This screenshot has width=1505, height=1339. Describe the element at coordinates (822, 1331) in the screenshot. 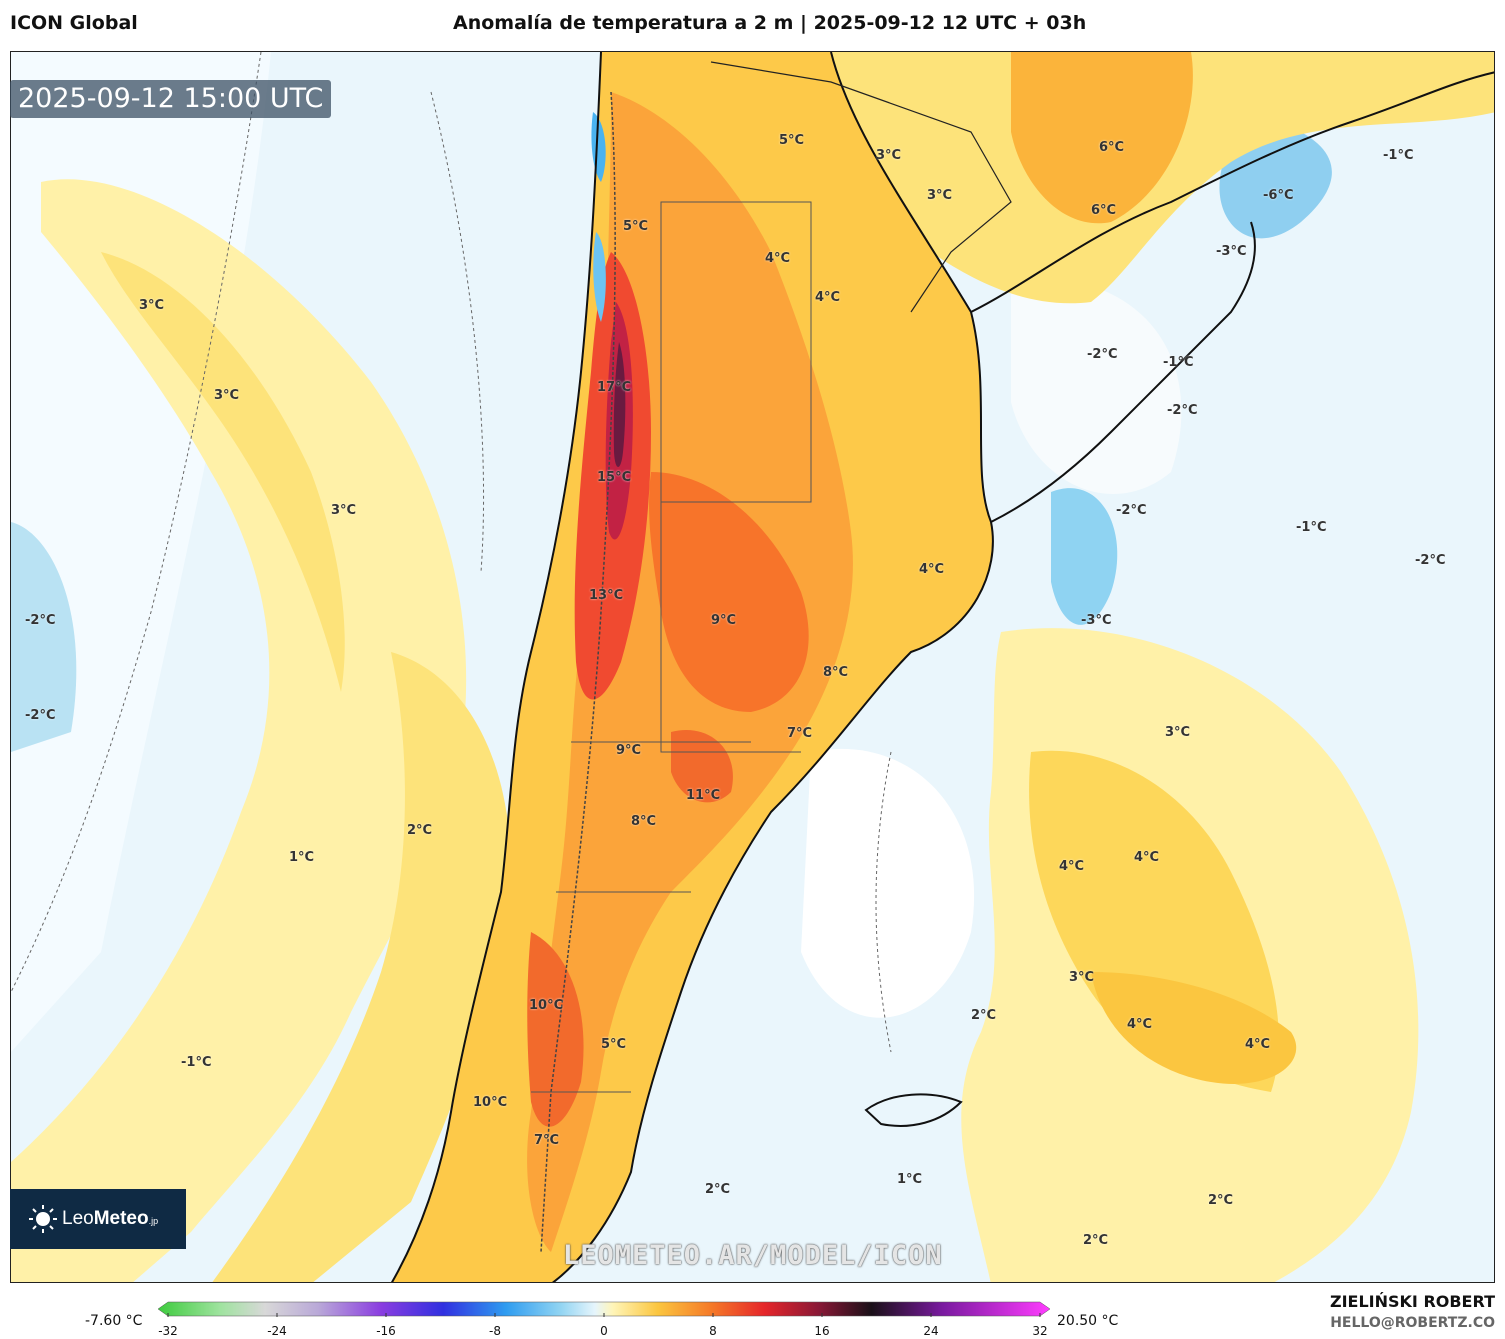

I see `colorbar-tick-label: 16` at that location.